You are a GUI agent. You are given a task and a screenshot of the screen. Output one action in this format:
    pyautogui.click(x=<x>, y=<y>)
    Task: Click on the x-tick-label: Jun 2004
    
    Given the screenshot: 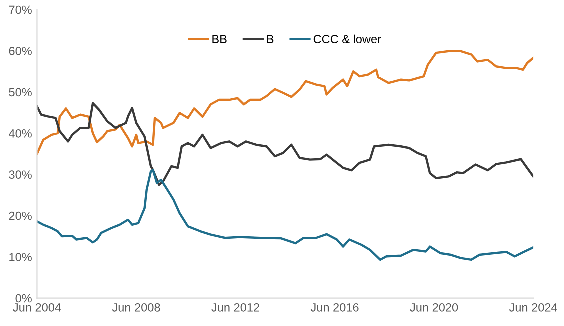 What is the action you would take?
    pyautogui.click(x=37, y=307)
    